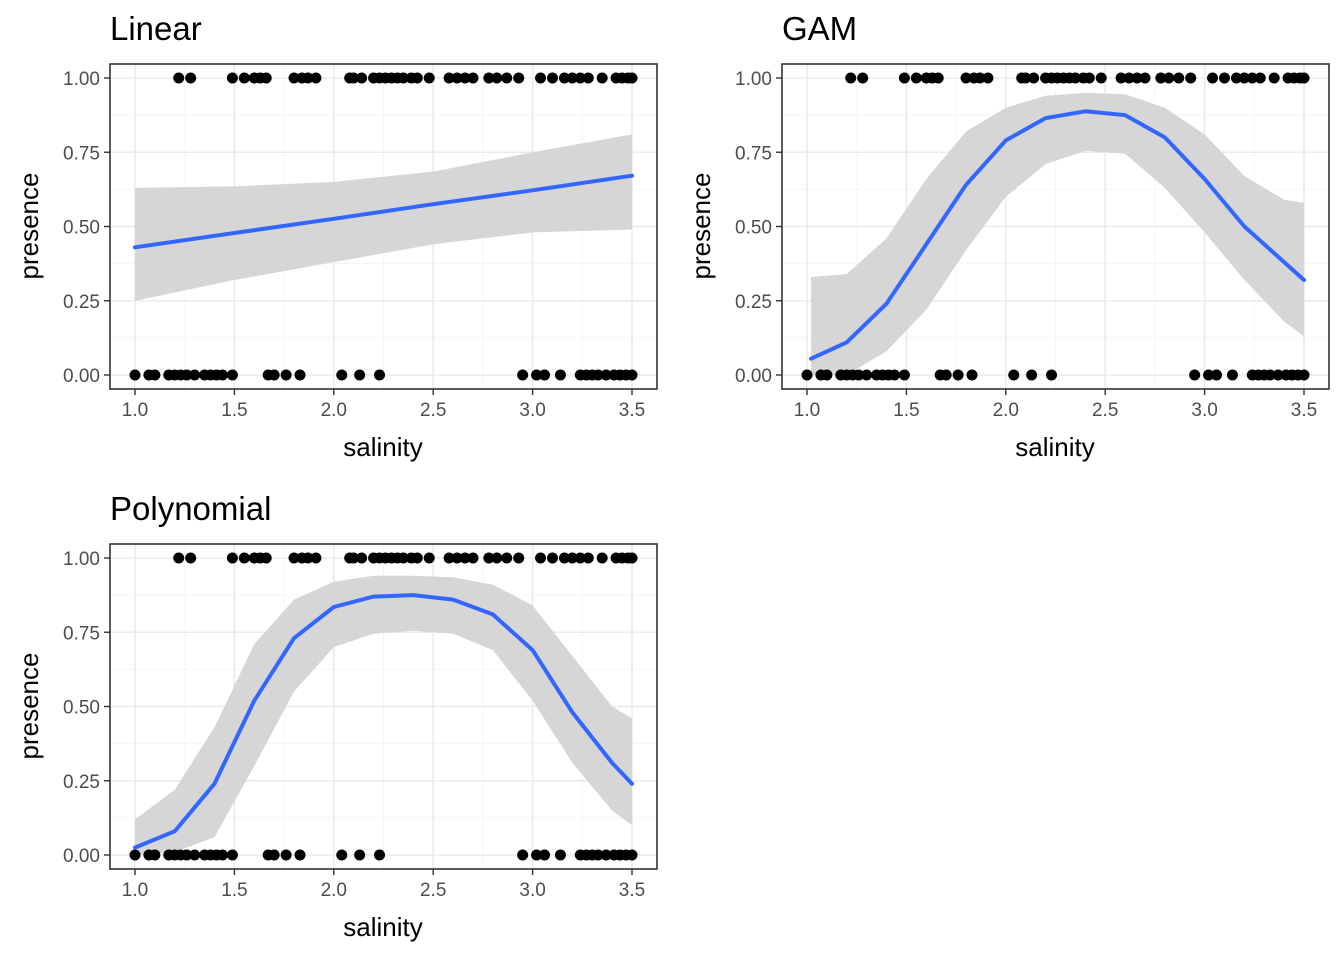 Image resolution: width=1344 pixels, height=960 pixels. What do you see at coordinates (382, 927) in the screenshot?
I see `x-axis-title-polynomial: salinity` at bounding box center [382, 927].